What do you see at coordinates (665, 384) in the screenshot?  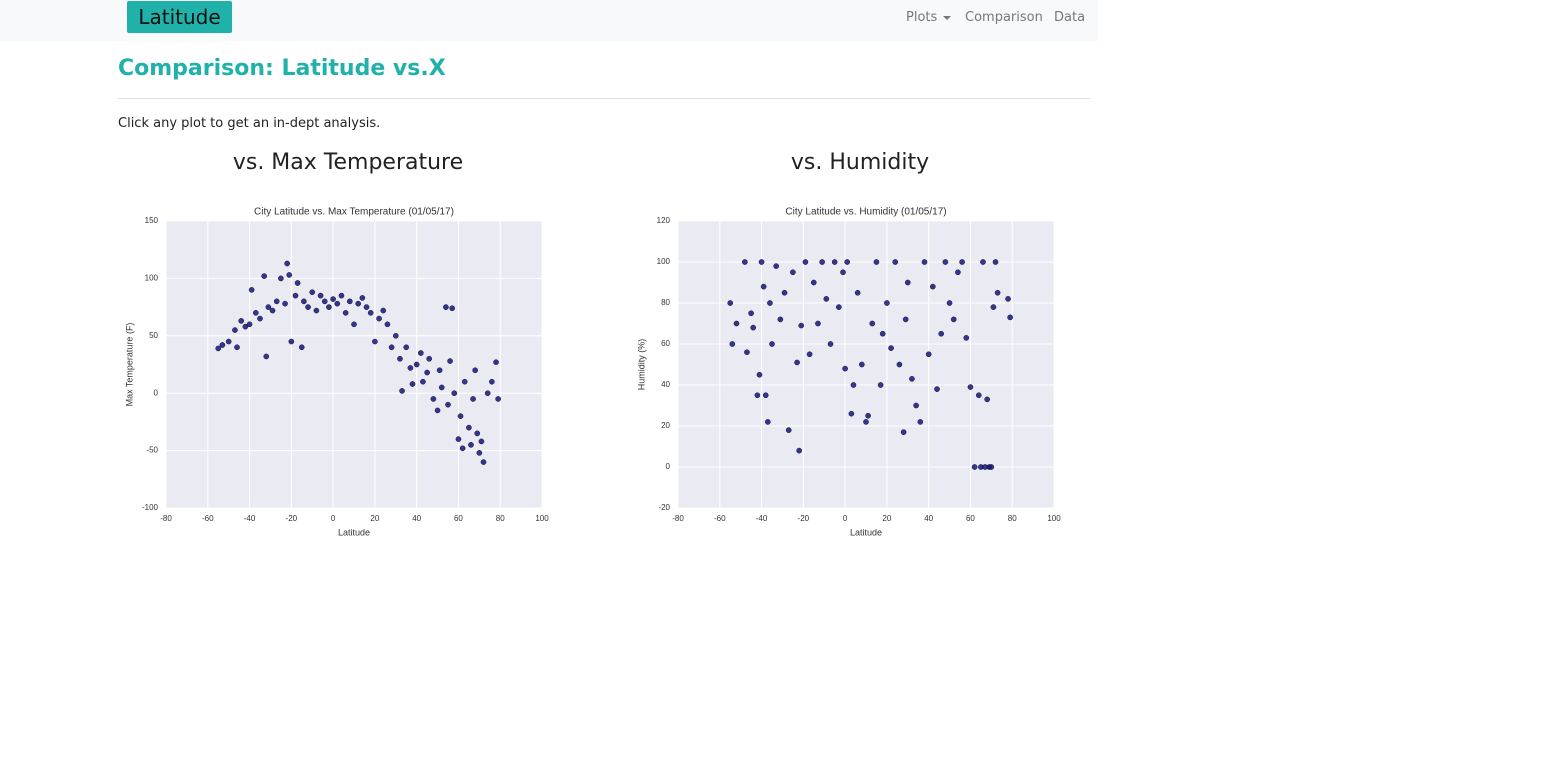 I see `y-tick-label: 40` at bounding box center [665, 384].